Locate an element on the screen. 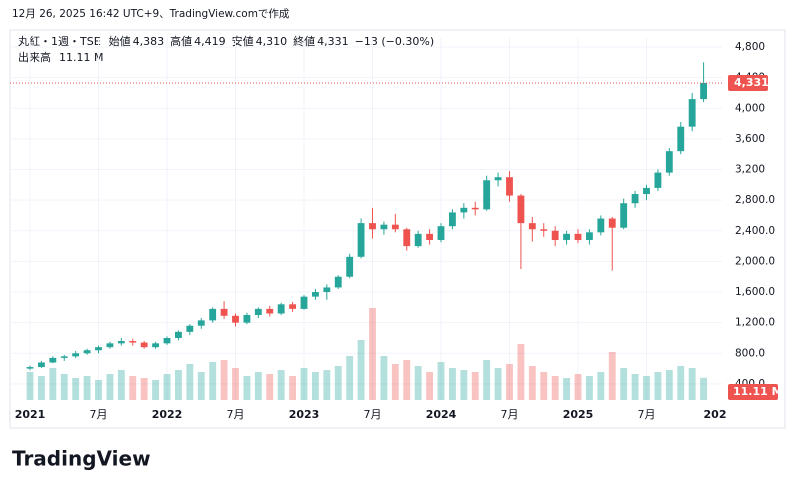 Image resolution: width=795 pixels, height=494 pixels. legend-text: 4,331 is located at coordinates (333, 41).